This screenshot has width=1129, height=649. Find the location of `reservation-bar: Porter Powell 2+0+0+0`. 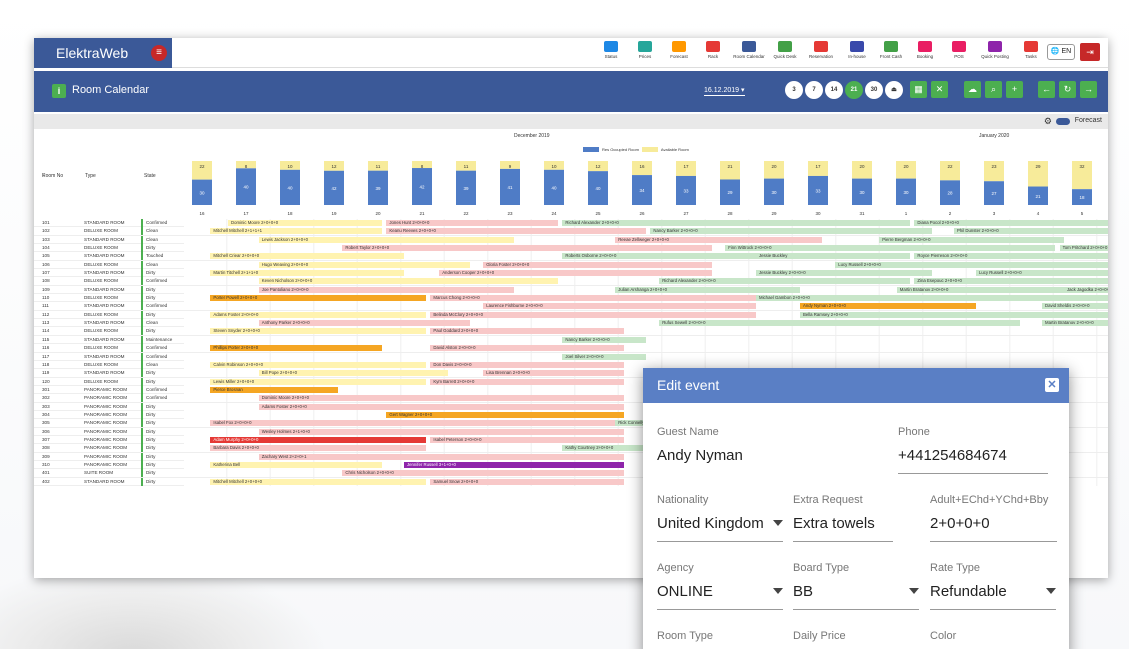

reservation-bar: Porter Powell 2+0+0+0 is located at coordinates (318, 298).